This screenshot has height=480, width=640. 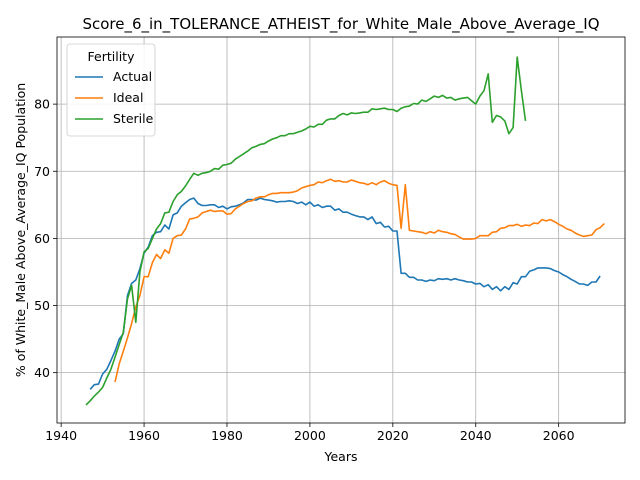 I want to click on y-tick-label: 70, so click(x=42, y=171).